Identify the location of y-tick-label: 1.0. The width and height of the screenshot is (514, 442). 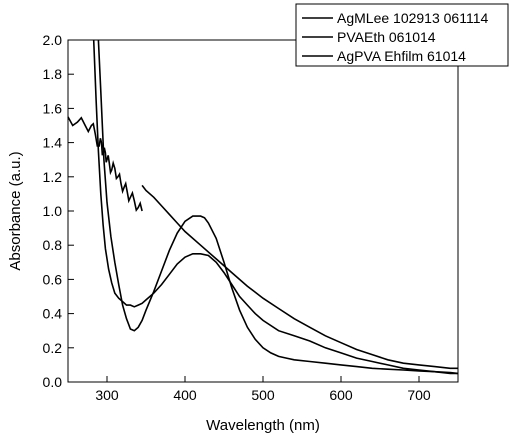
(53, 211).